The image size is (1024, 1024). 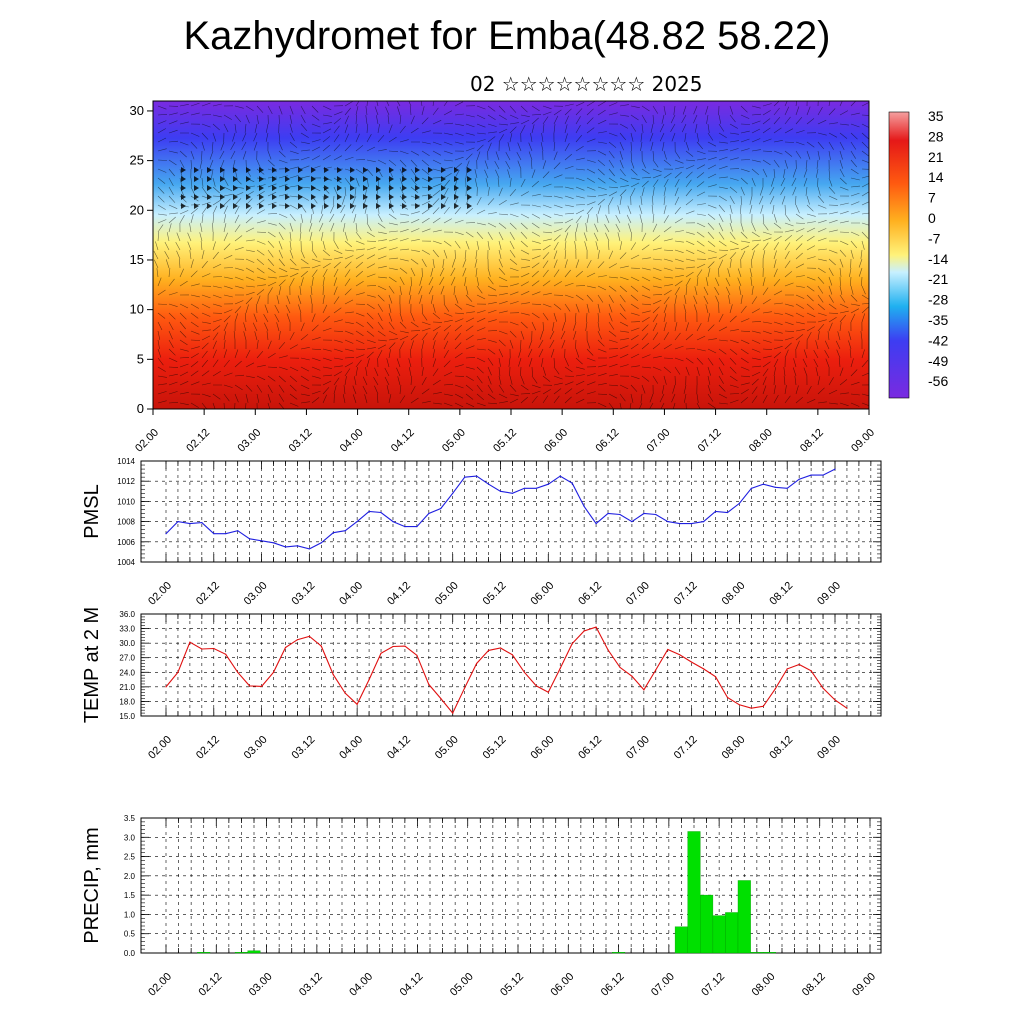 What do you see at coordinates (249, 441) in the screenshot?
I see `heatmap-xtick-label: 03.00` at bounding box center [249, 441].